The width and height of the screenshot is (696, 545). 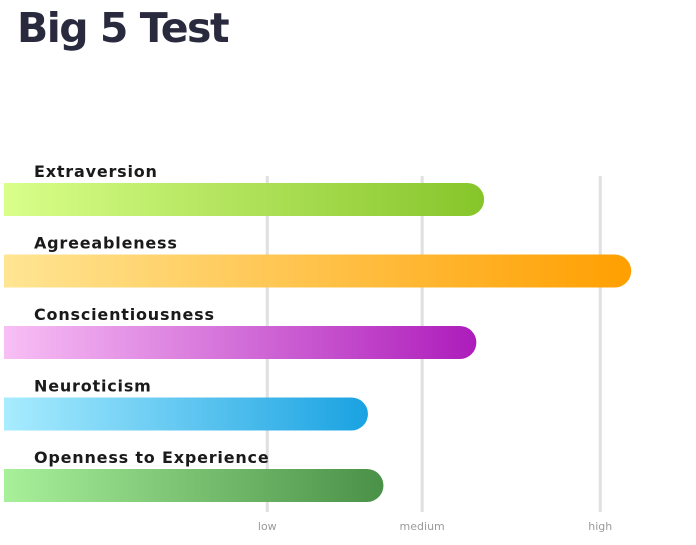 I want to click on bar-openness-to-experience, so click(x=194, y=485).